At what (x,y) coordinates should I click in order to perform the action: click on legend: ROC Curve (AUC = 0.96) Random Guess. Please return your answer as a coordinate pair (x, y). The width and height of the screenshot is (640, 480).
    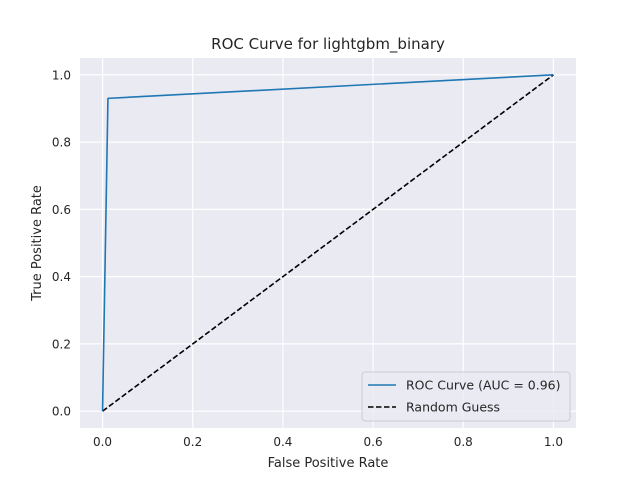
    Looking at the image, I should click on (466, 396).